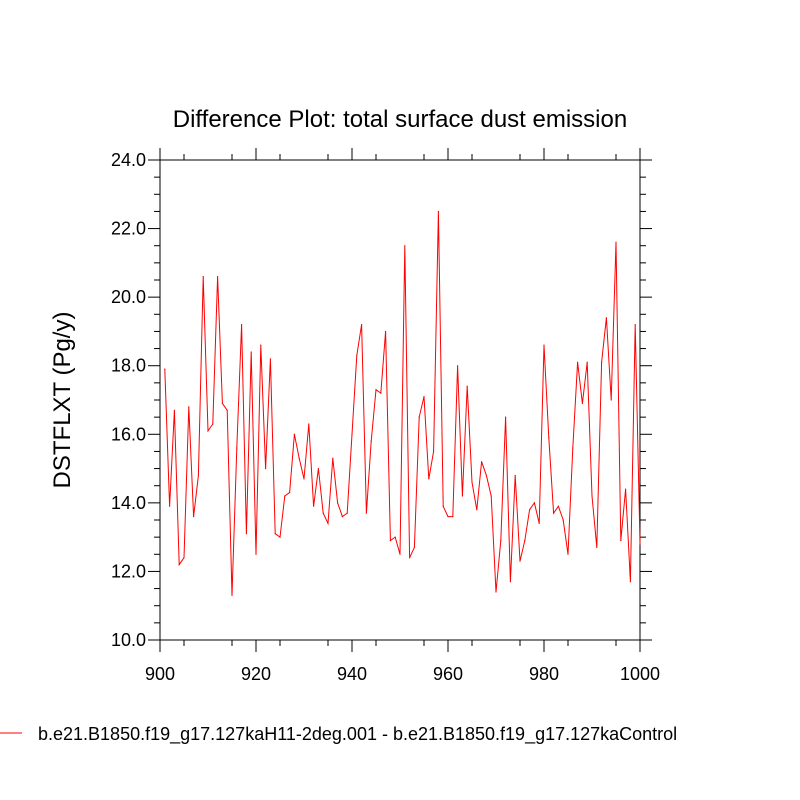  I want to click on y-tick-label: 12.0, so click(128, 571).